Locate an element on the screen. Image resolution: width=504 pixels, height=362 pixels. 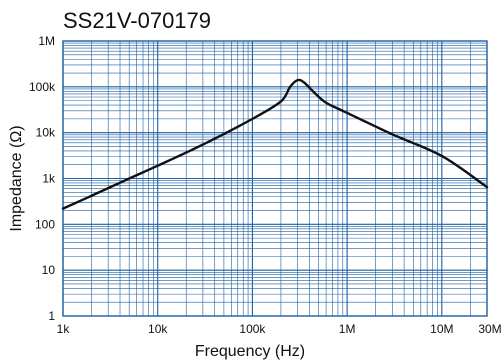
y-tick-label: 100 is located at coordinates (45, 224).